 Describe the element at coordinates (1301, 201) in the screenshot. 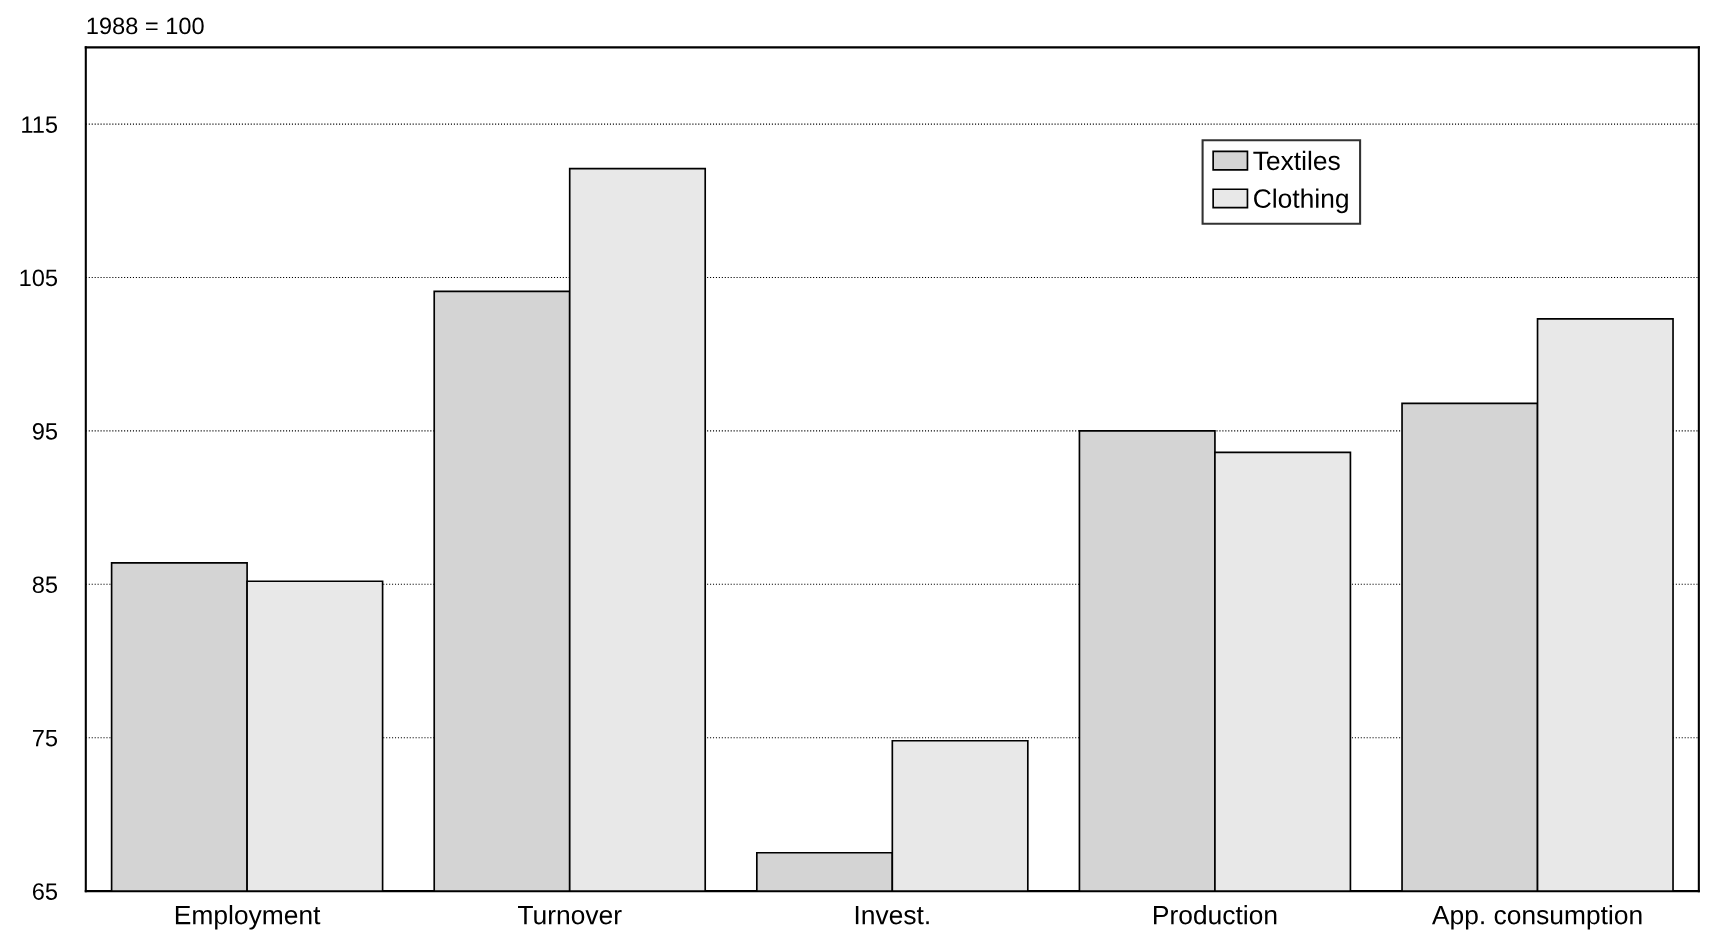

I see `legend-label: Clothing` at that location.